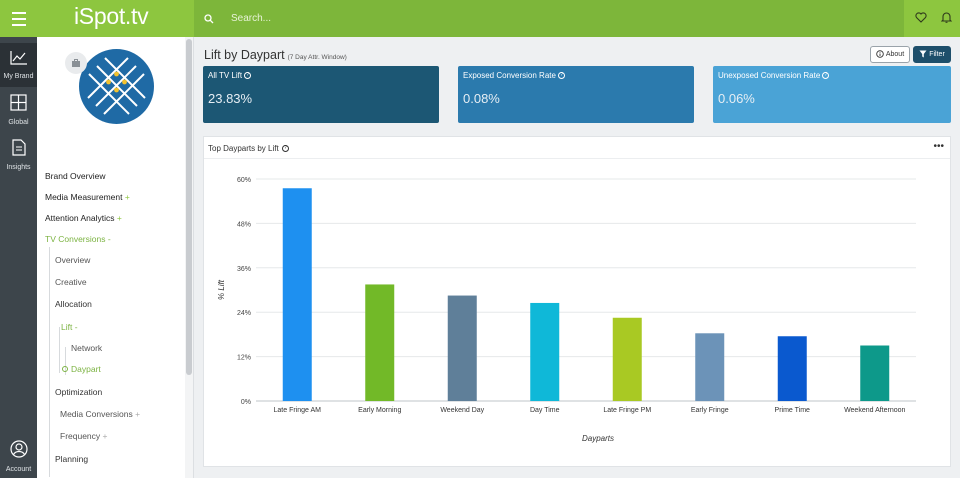  Describe the element at coordinates (116, 86) in the screenshot. I see `brand-logo` at that location.